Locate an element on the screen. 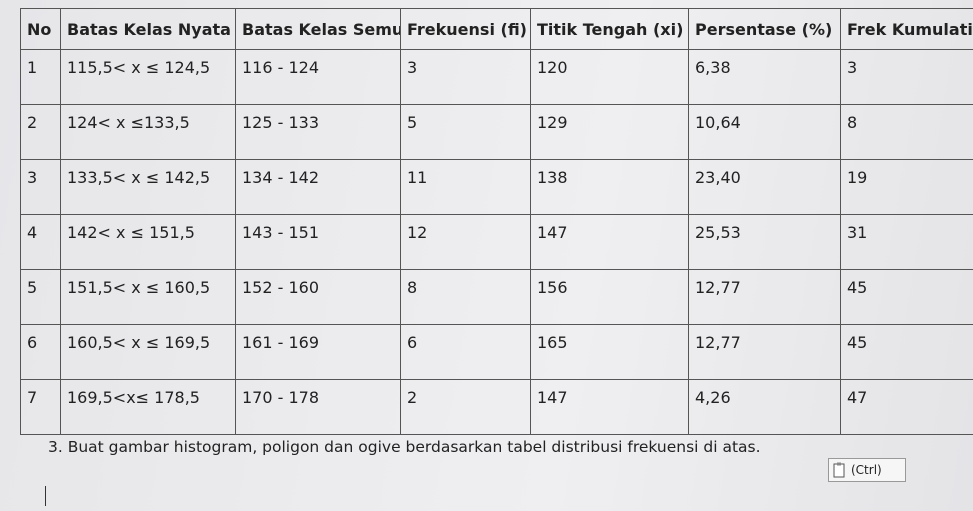 The height and width of the screenshot is (511, 973). table-cell: 169,5<x≤ 178,5 is located at coordinates (148, 407).